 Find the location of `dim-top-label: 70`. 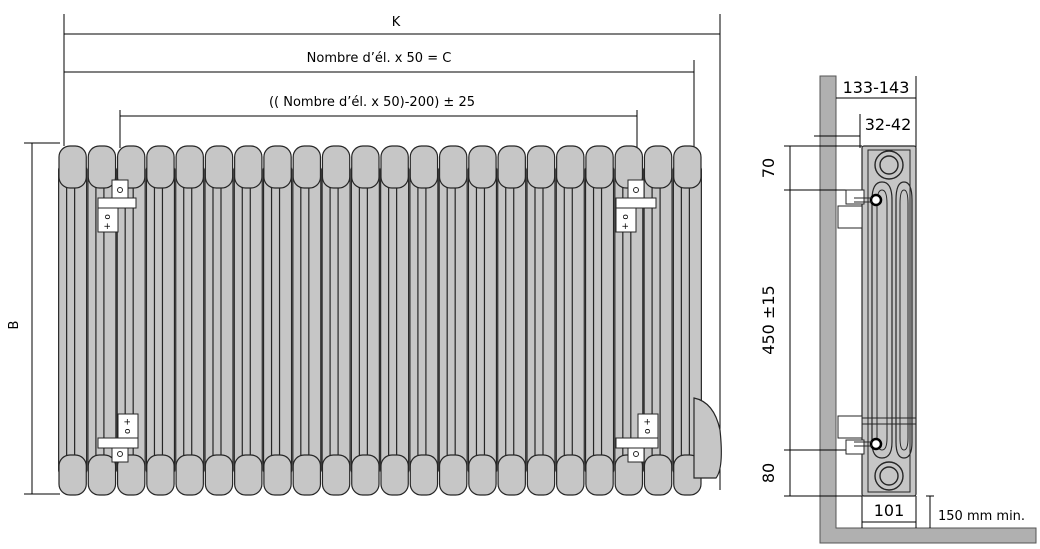

dim-top-label: 70 is located at coordinates (768, 168).